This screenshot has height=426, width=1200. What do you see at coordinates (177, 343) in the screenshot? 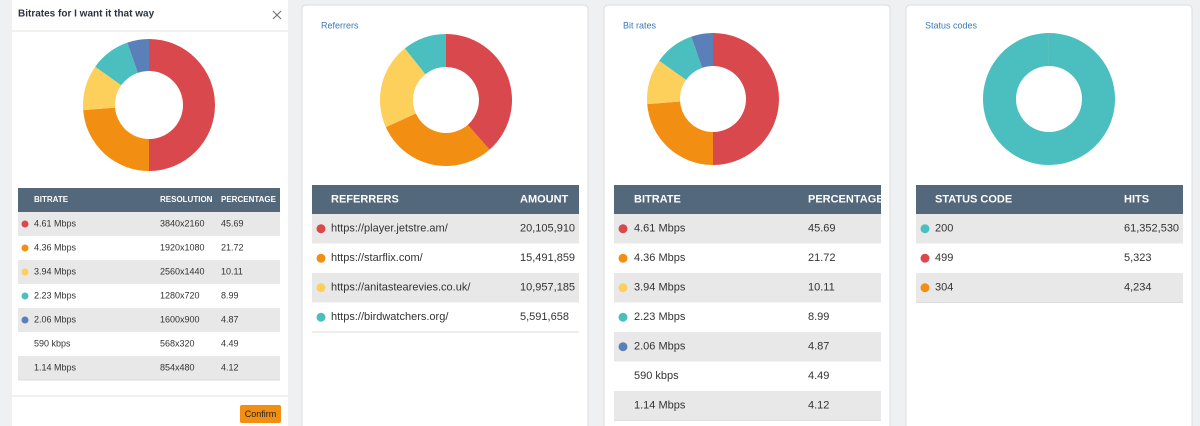
I see `row-resolution: 568x320` at bounding box center [177, 343].